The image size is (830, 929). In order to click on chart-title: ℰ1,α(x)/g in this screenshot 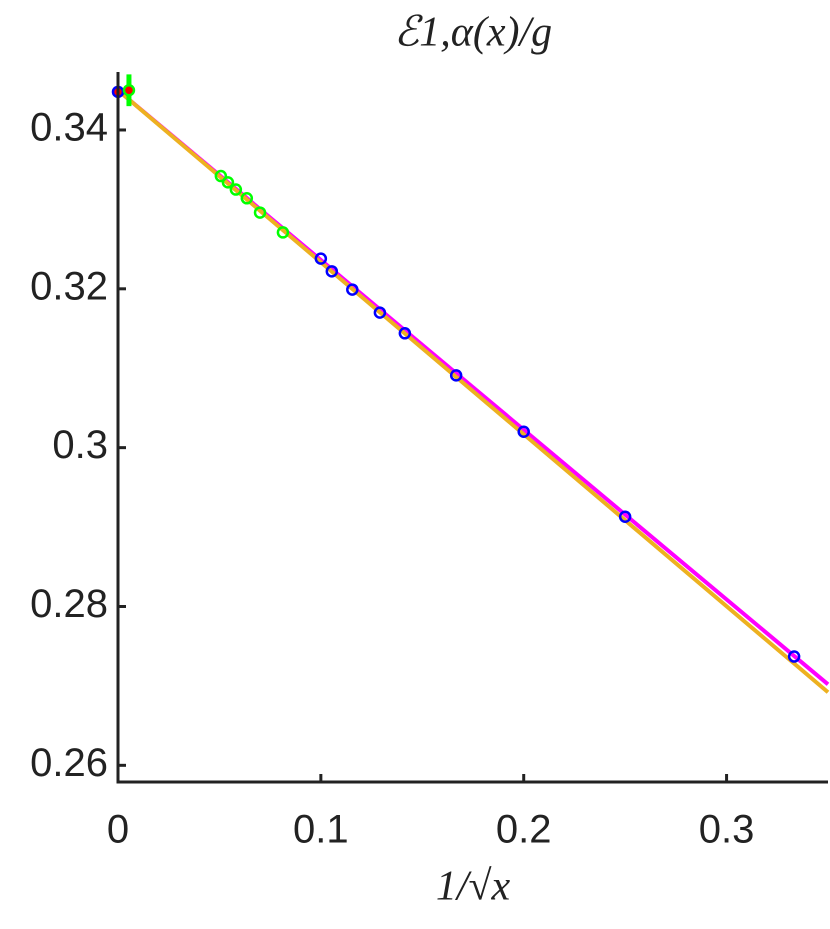, I will do `click(473, 33)`.